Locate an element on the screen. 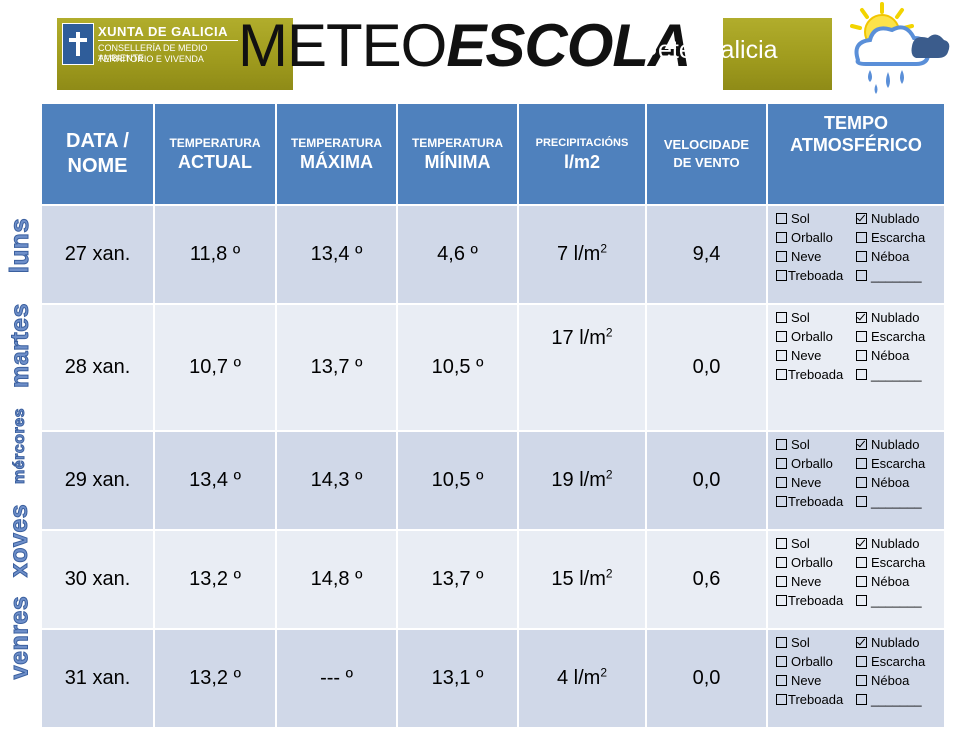 The image size is (960, 729). sky-option-neboa: Néboa is located at coordinates (900, 355).